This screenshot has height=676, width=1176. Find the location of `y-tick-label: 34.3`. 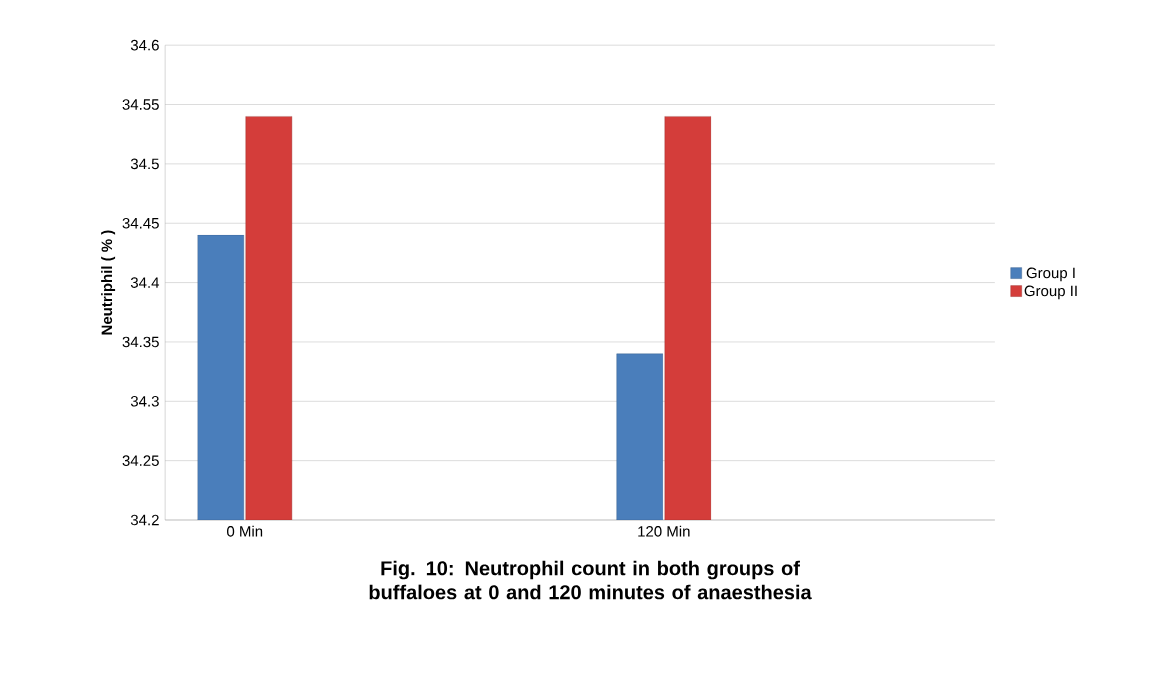

y-tick-label: 34.3 is located at coordinates (144, 401).